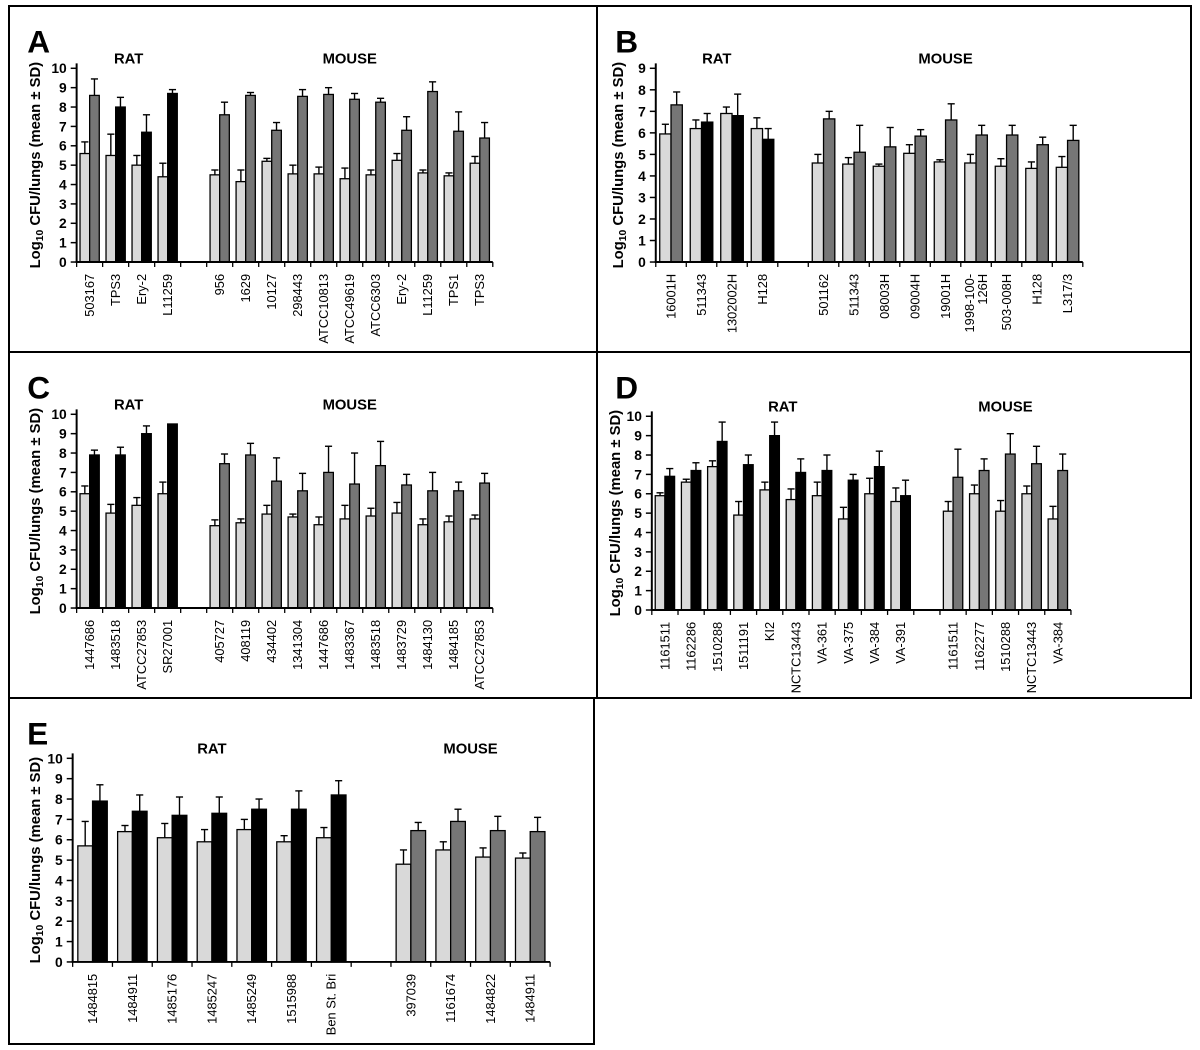 The width and height of the screenshot is (1200, 1050). What do you see at coordinates (410, 995) in the screenshot?
I see `x-tick-label: 397039` at bounding box center [410, 995].